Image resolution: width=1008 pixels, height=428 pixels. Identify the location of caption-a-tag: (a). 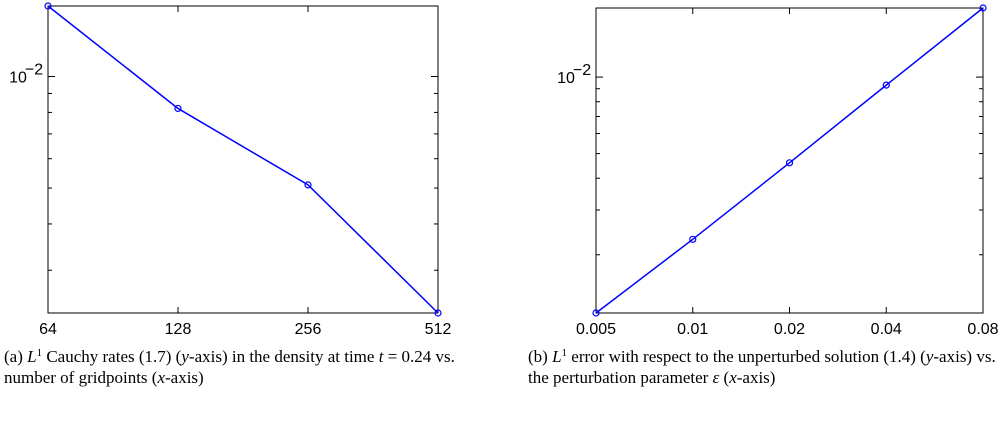
(13, 356).